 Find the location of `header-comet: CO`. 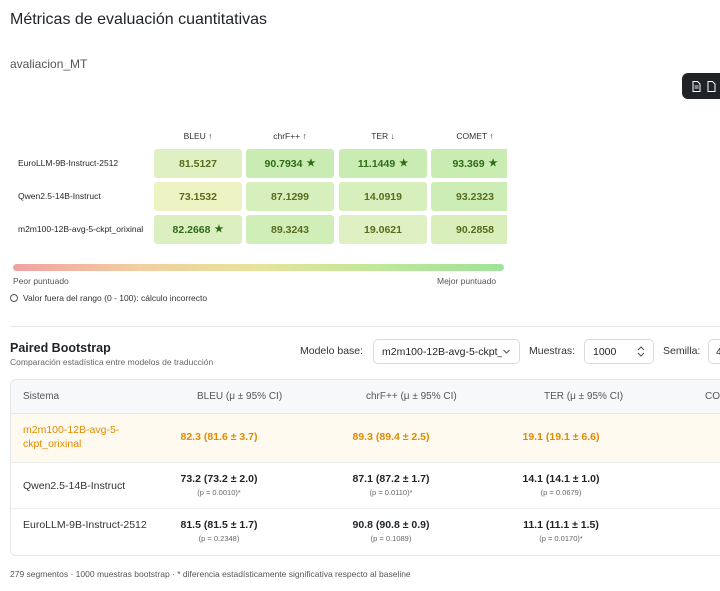

header-comet: CO is located at coordinates (712, 396).